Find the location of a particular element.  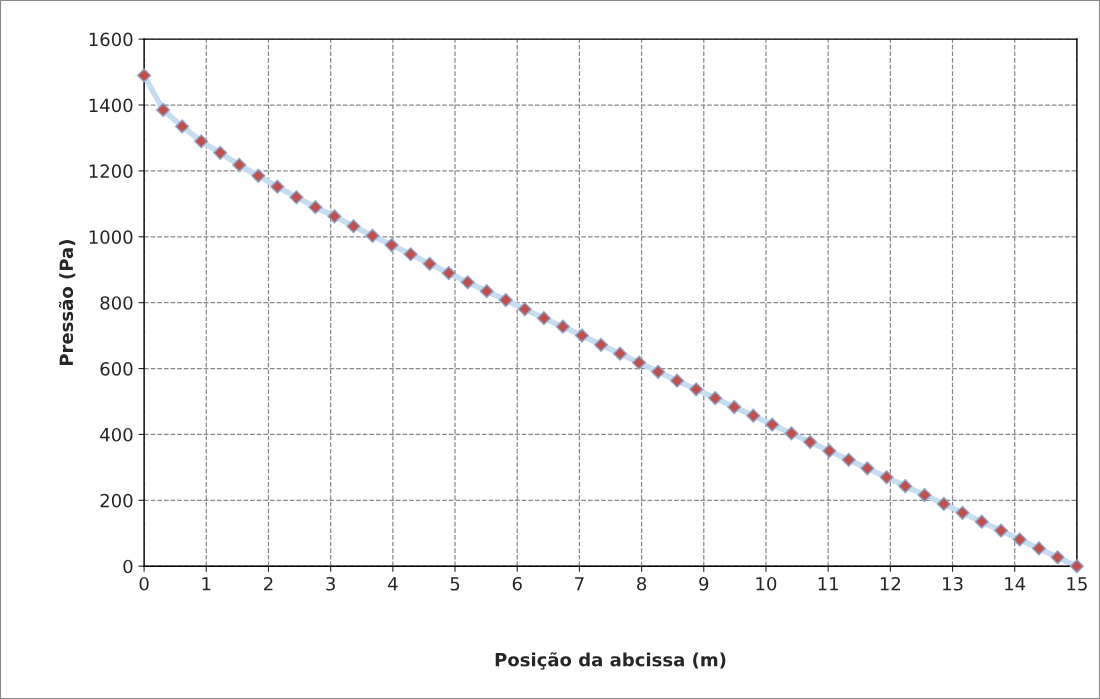

y-tick-label: 1200 is located at coordinates (111, 171).